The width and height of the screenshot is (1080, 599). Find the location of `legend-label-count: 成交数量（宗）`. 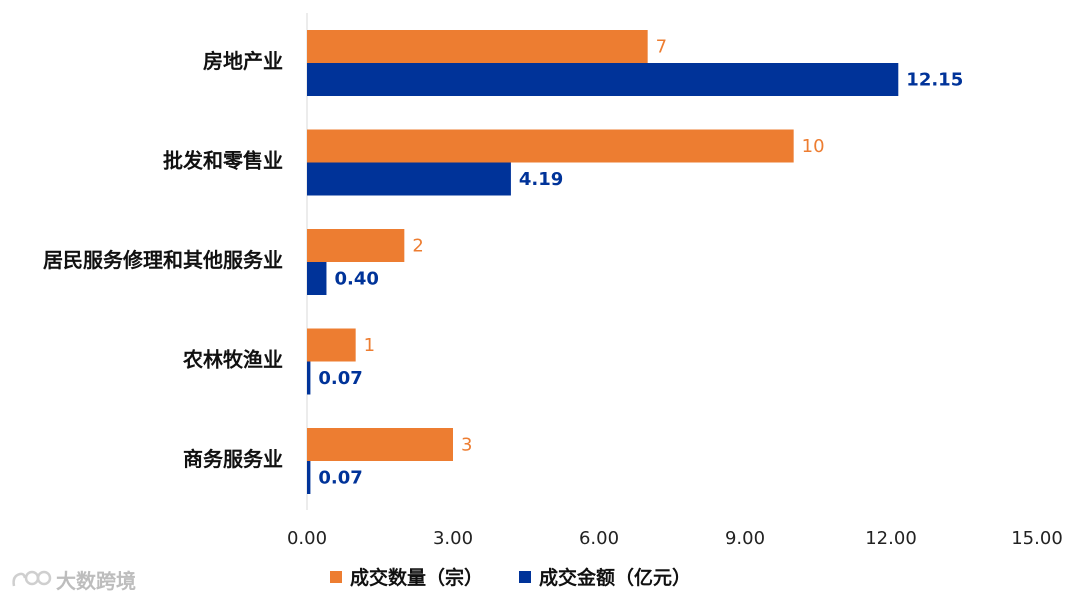

legend-label-count: 成交数量（宗） is located at coordinates (417, 578).